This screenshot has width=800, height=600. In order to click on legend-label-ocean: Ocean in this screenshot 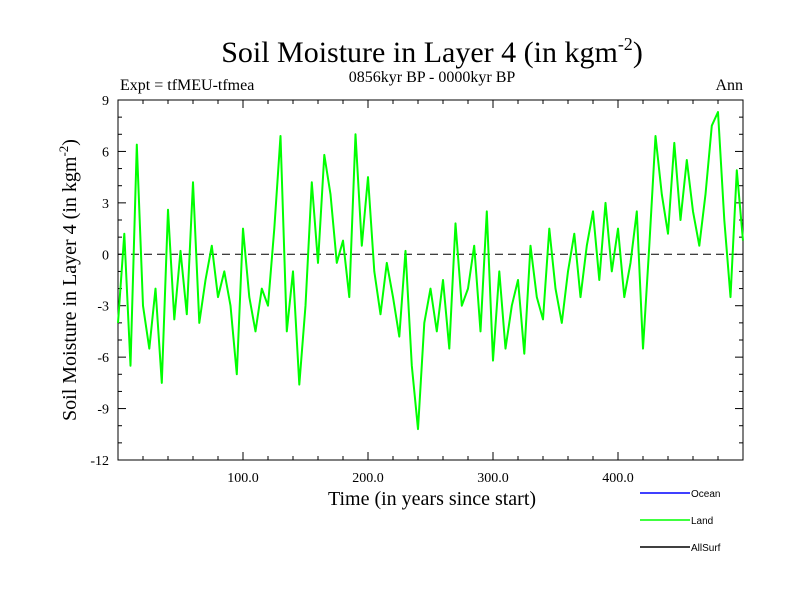, I will do `click(705, 494)`.